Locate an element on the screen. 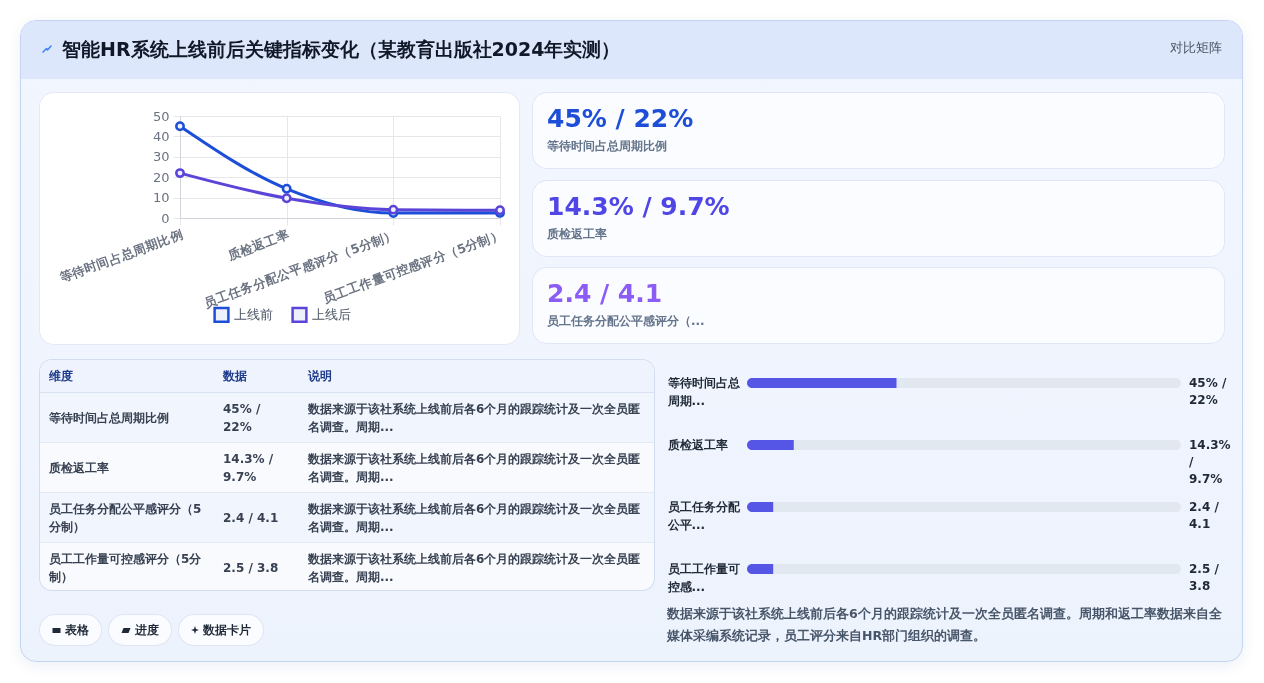 Image resolution: width=1264 pixels, height=683 pixels. x-tick-label: 等待时间占总周期比例 is located at coordinates (120, 256).